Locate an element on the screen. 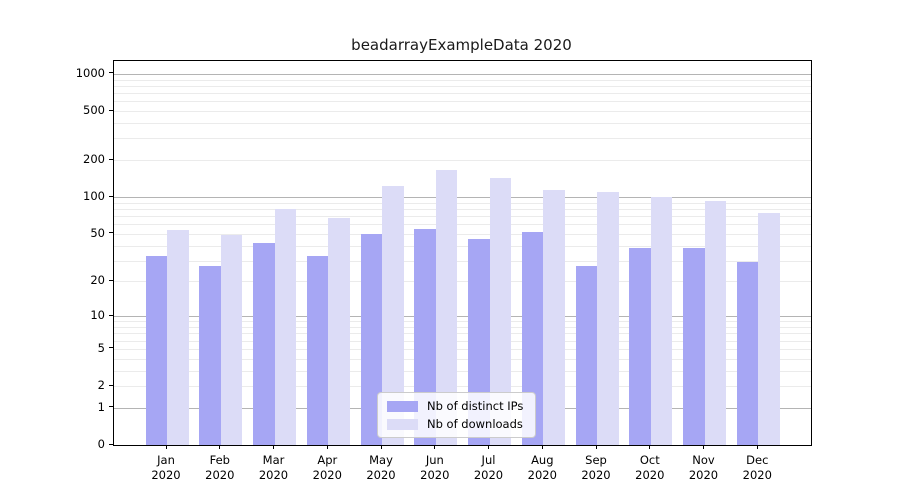 Image resolution: width=900 pixels, height=500 pixels. x-tick-label-oct: Oct 2020 is located at coordinates (650, 468).